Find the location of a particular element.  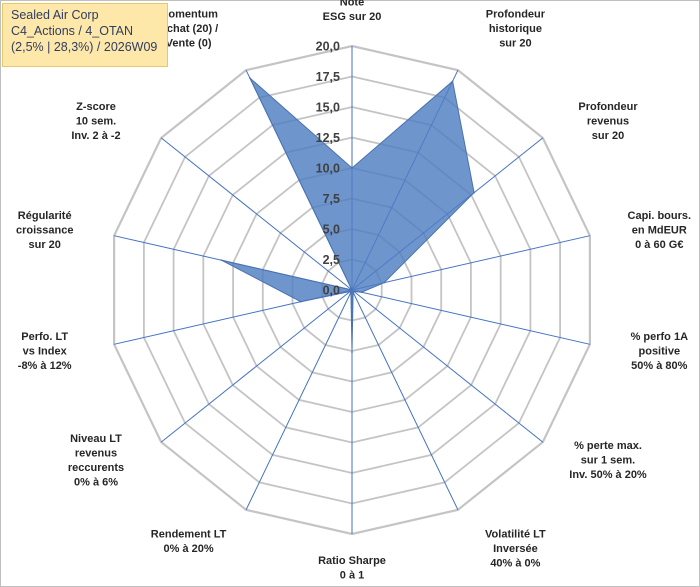

axis-label: Z-score 10 sem. Inv. 2 à -2 is located at coordinates (95, 121).